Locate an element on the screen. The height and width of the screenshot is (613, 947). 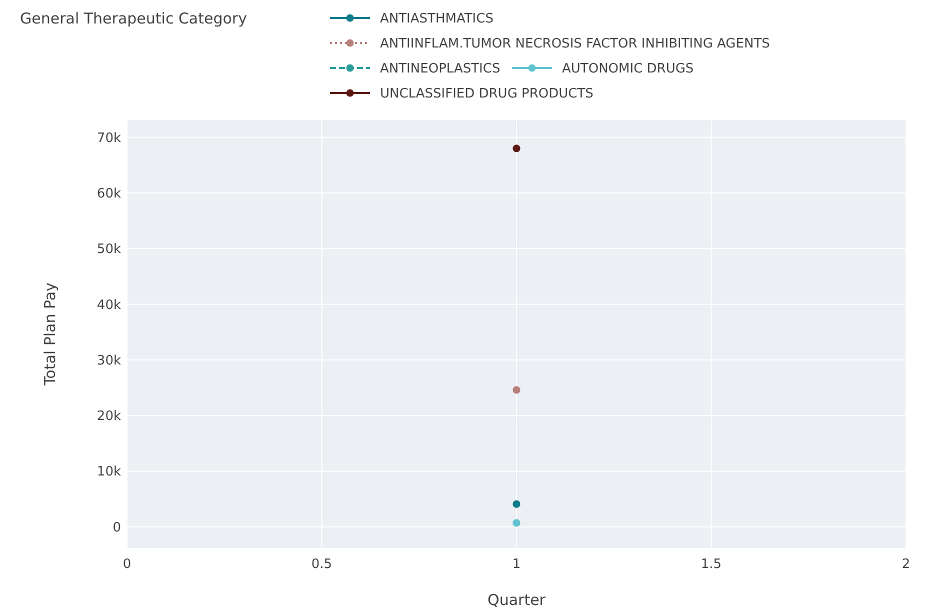
y-tick-label: 30k is located at coordinates (109, 360).